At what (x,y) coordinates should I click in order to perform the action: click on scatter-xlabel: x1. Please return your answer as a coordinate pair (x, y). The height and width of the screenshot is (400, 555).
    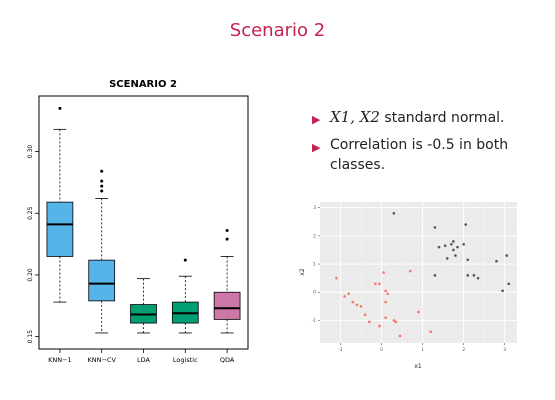
    Looking at the image, I should click on (418, 366).